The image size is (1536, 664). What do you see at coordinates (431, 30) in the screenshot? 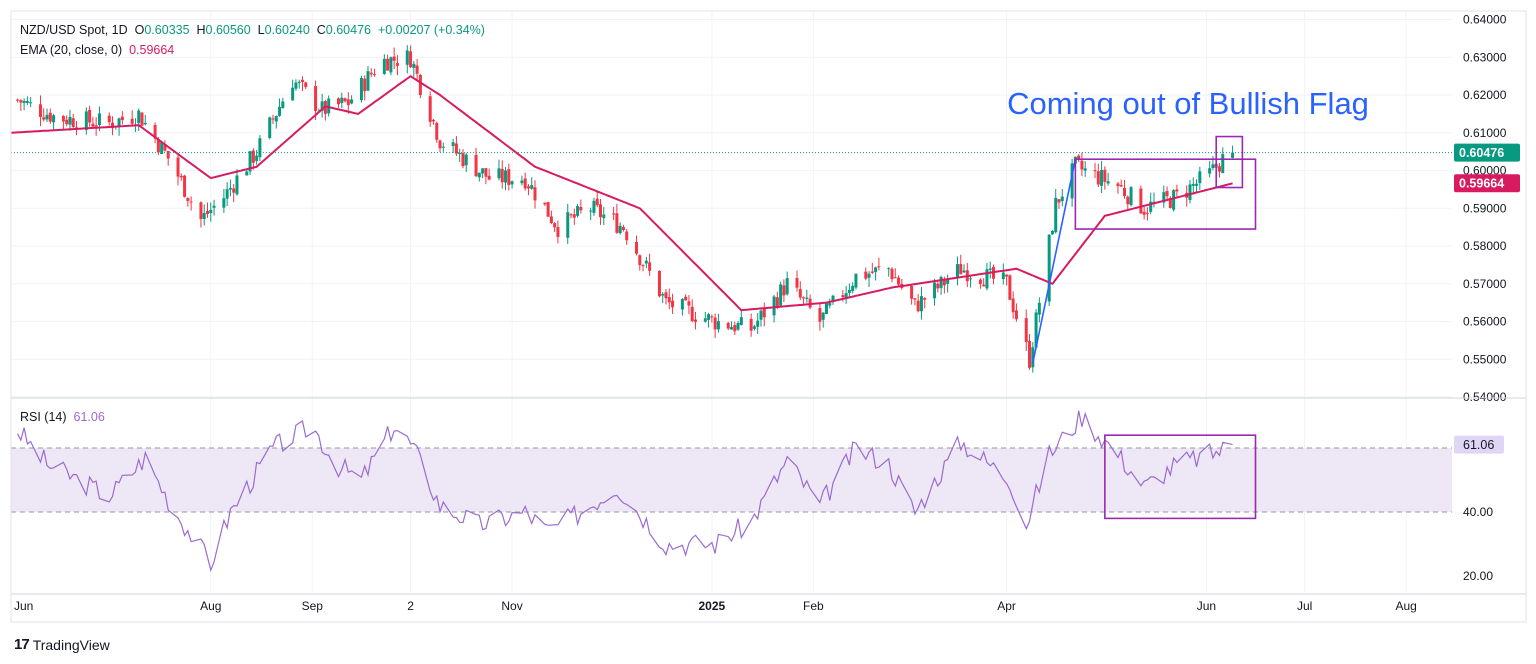
I see `change-value: +0.00207 (+0.34%)` at bounding box center [431, 30].